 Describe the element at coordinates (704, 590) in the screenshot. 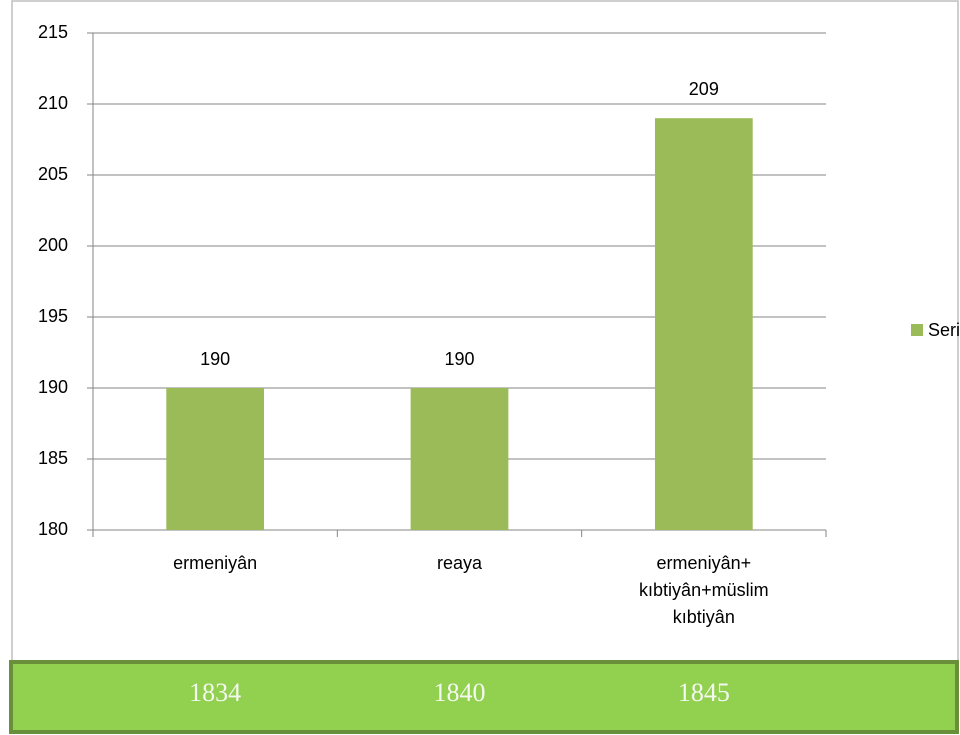

I see `x-tick-label: ermeniyân+ kıbtiyân+müslim kıbtiyân` at that location.